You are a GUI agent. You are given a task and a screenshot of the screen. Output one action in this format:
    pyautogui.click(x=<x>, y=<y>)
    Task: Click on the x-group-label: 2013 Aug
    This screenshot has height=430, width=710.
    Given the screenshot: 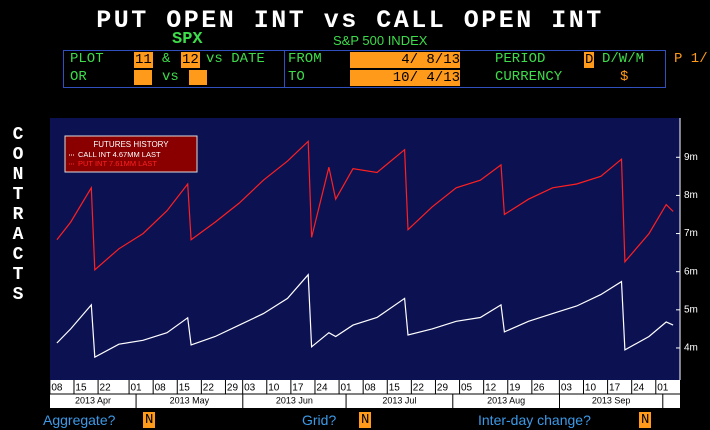 What is the action you would take?
    pyautogui.click(x=506, y=400)
    